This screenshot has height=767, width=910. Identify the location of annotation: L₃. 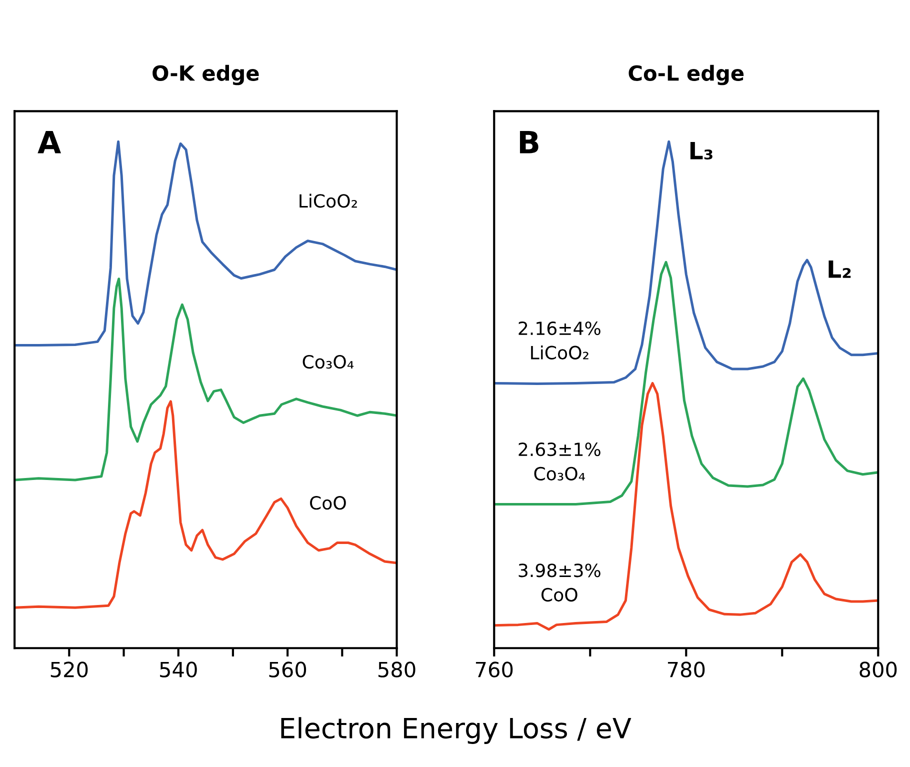
(701, 151).